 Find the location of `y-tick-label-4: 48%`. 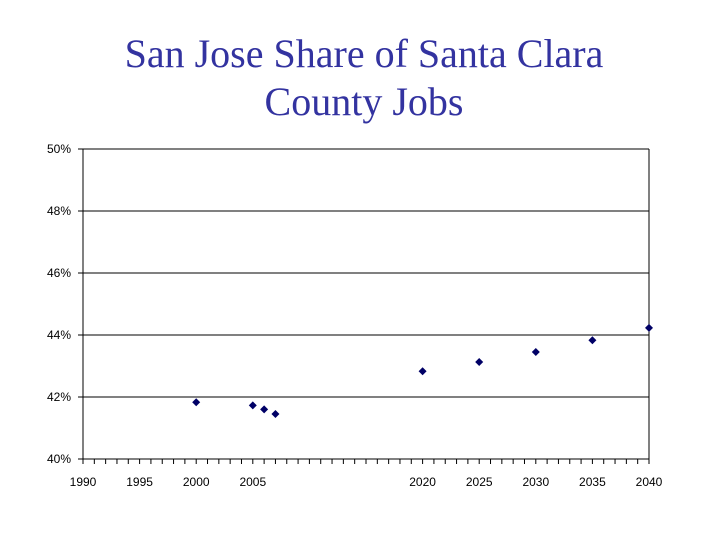

y-tick-label-4: 48% is located at coordinates (59, 211).